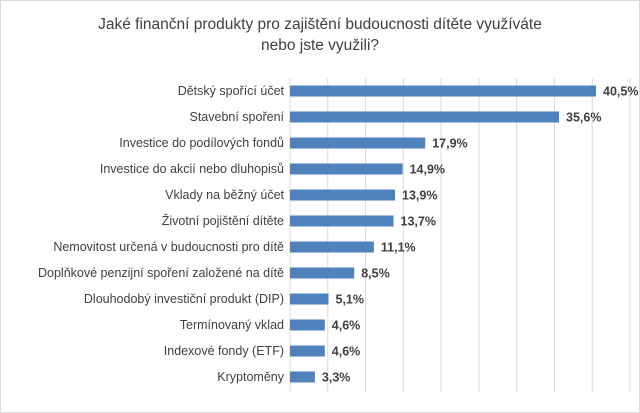  I want to click on category-label: Kryptoměny, so click(250, 377).